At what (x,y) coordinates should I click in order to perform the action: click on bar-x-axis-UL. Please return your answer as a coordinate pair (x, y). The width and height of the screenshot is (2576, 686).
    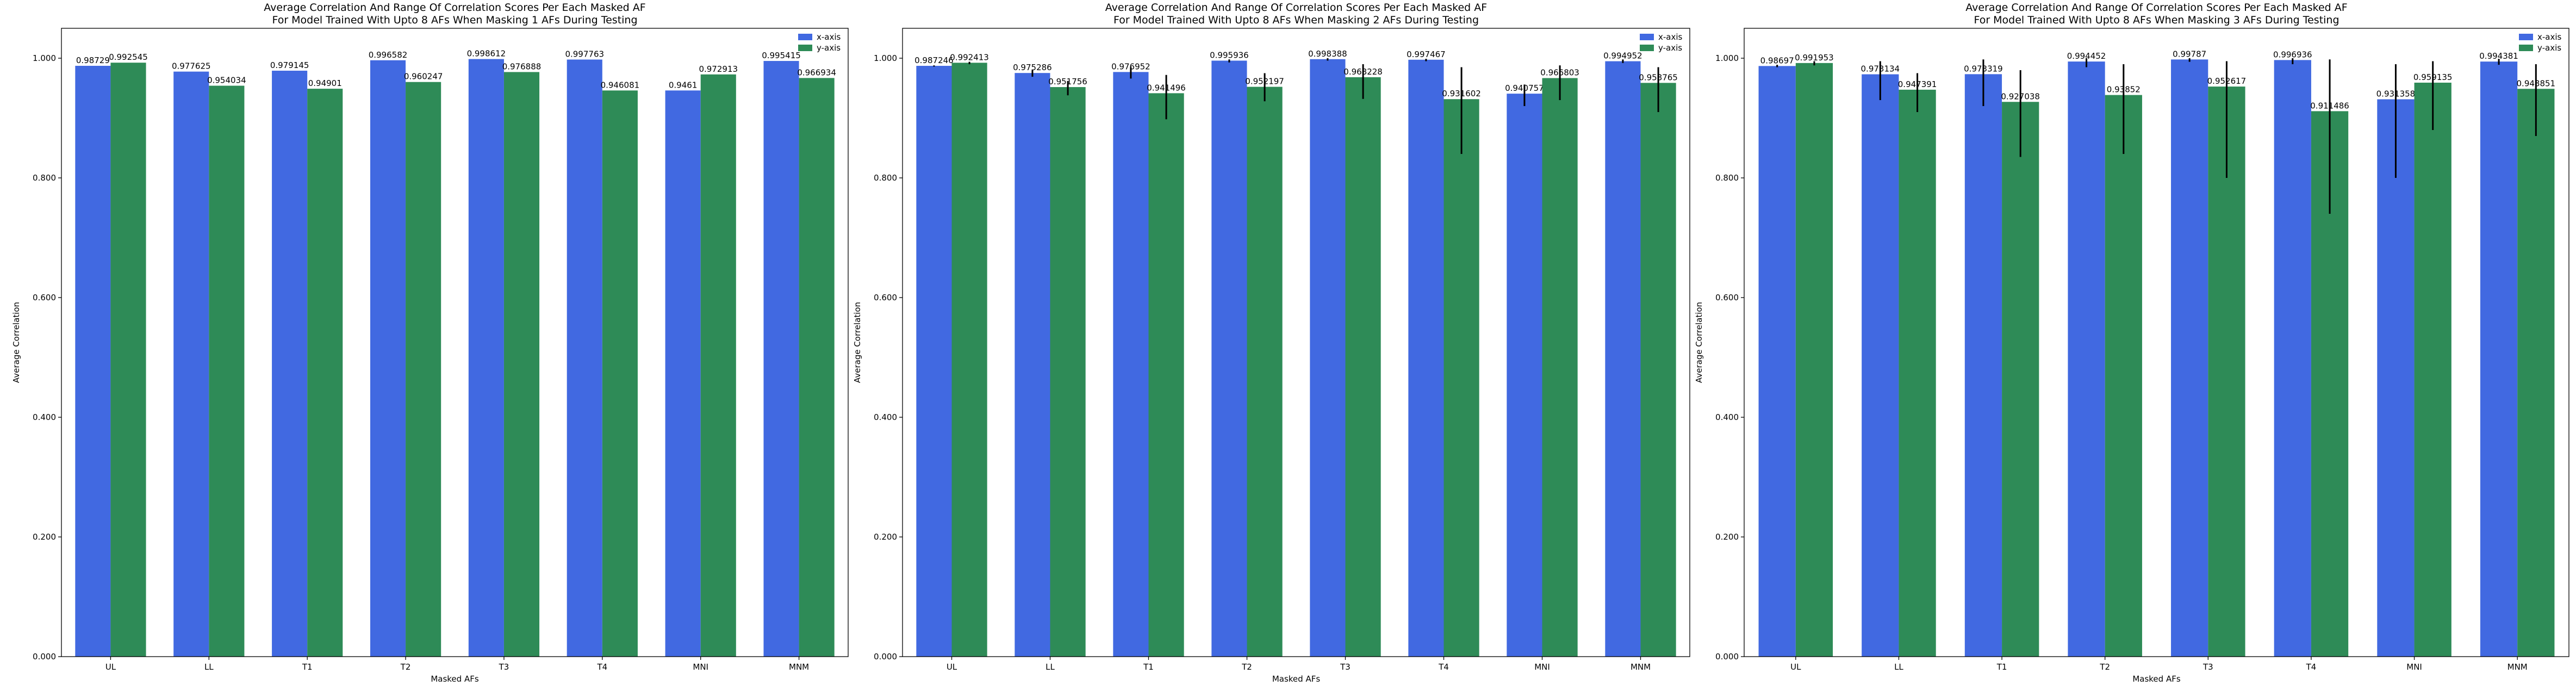
    Looking at the image, I should click on (934, 361).